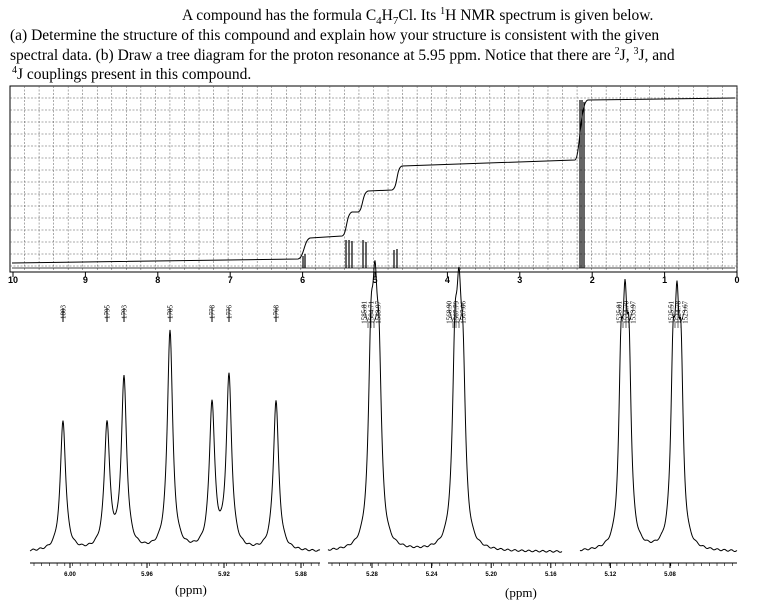 This screenshot has width=768, height=609. I want to click on text: J couplings present in this compound., so click(134, 74).